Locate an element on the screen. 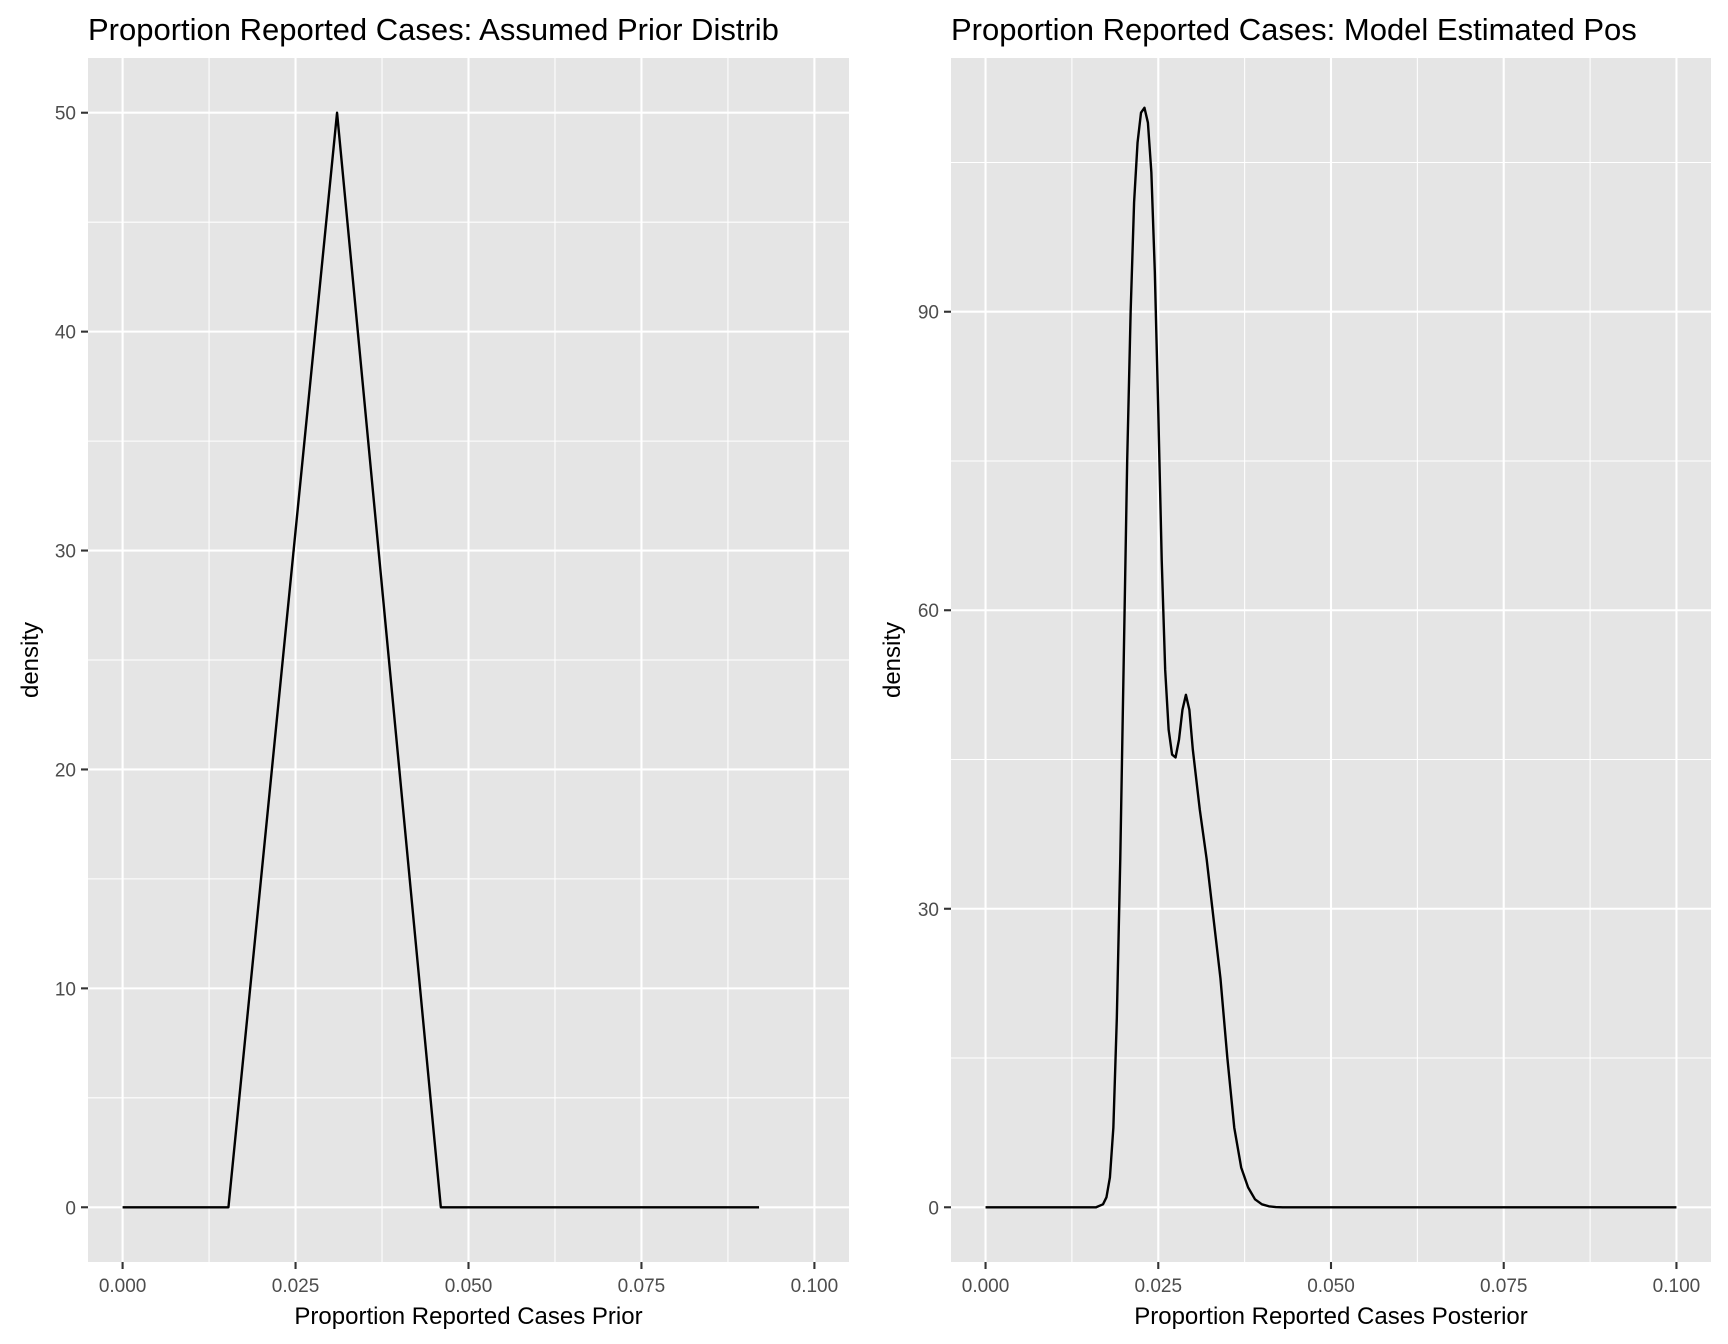 Image resolution: width=1728 pixels, height=1344 pixels. y-tick-label: 60 is located at coordinates (928, 611).